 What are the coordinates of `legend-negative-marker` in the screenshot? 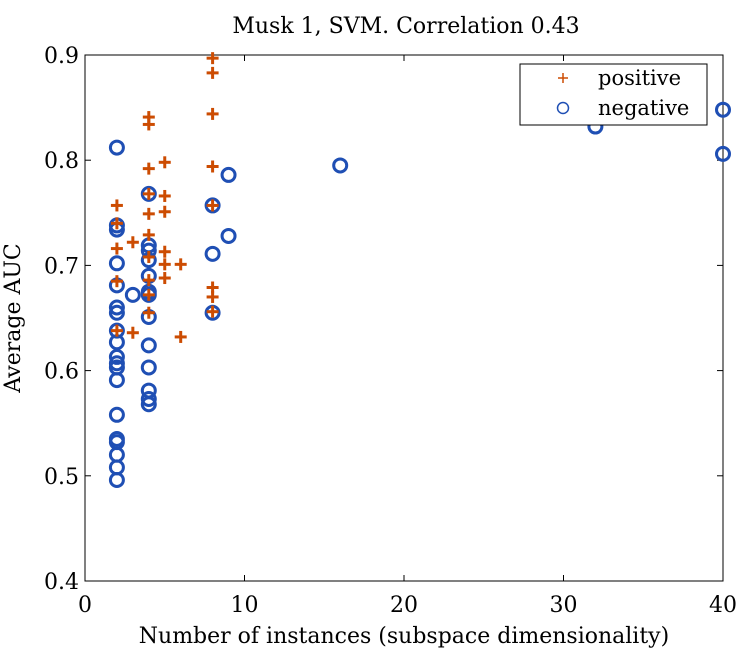 It's located at (563, 108).